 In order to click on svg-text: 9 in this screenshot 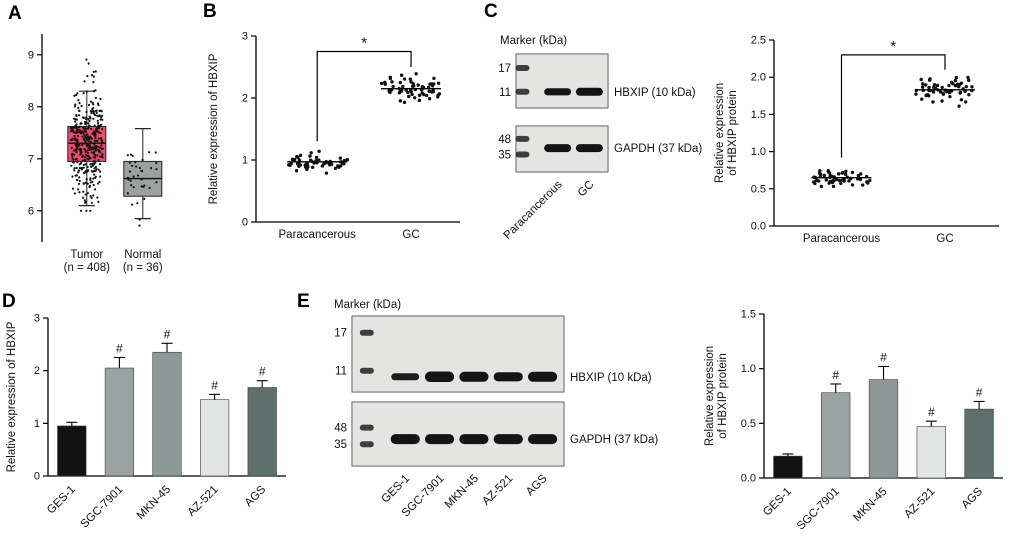, I will do `click(31, 55)`.